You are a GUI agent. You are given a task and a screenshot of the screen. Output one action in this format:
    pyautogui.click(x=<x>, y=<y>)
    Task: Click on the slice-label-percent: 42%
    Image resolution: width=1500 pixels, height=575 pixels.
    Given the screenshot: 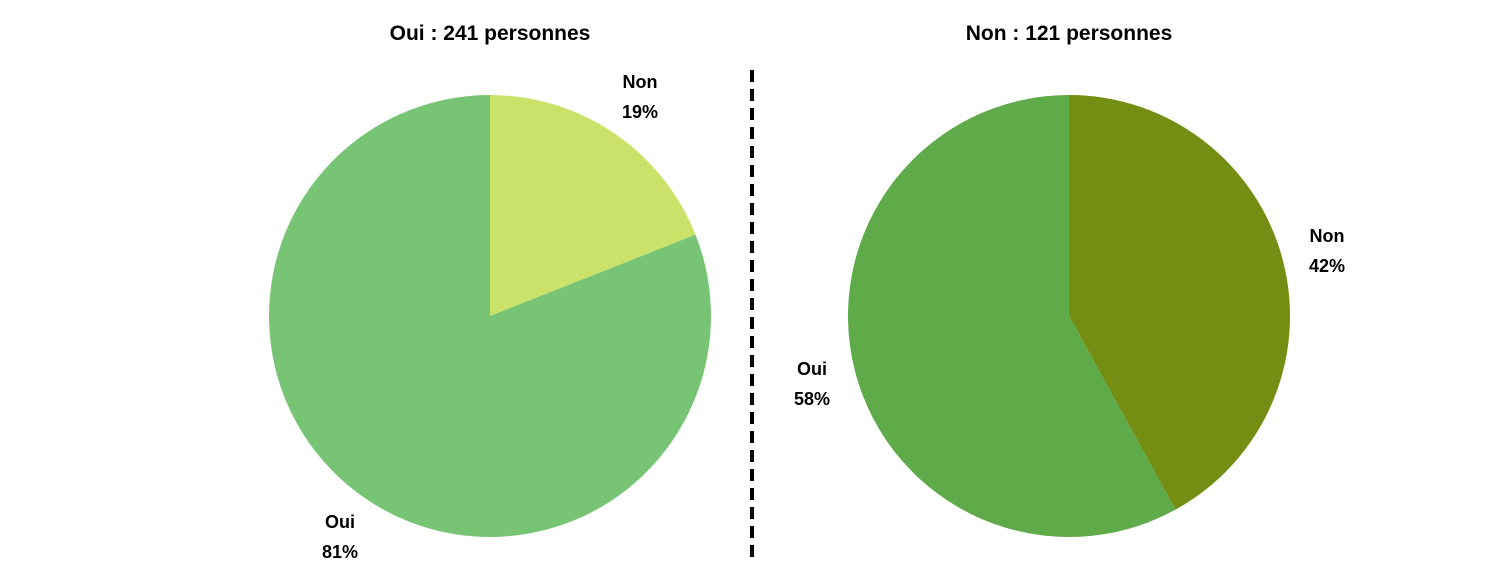 What is the action you would take?
    pyautogui.click(x=1327, y=266)
    